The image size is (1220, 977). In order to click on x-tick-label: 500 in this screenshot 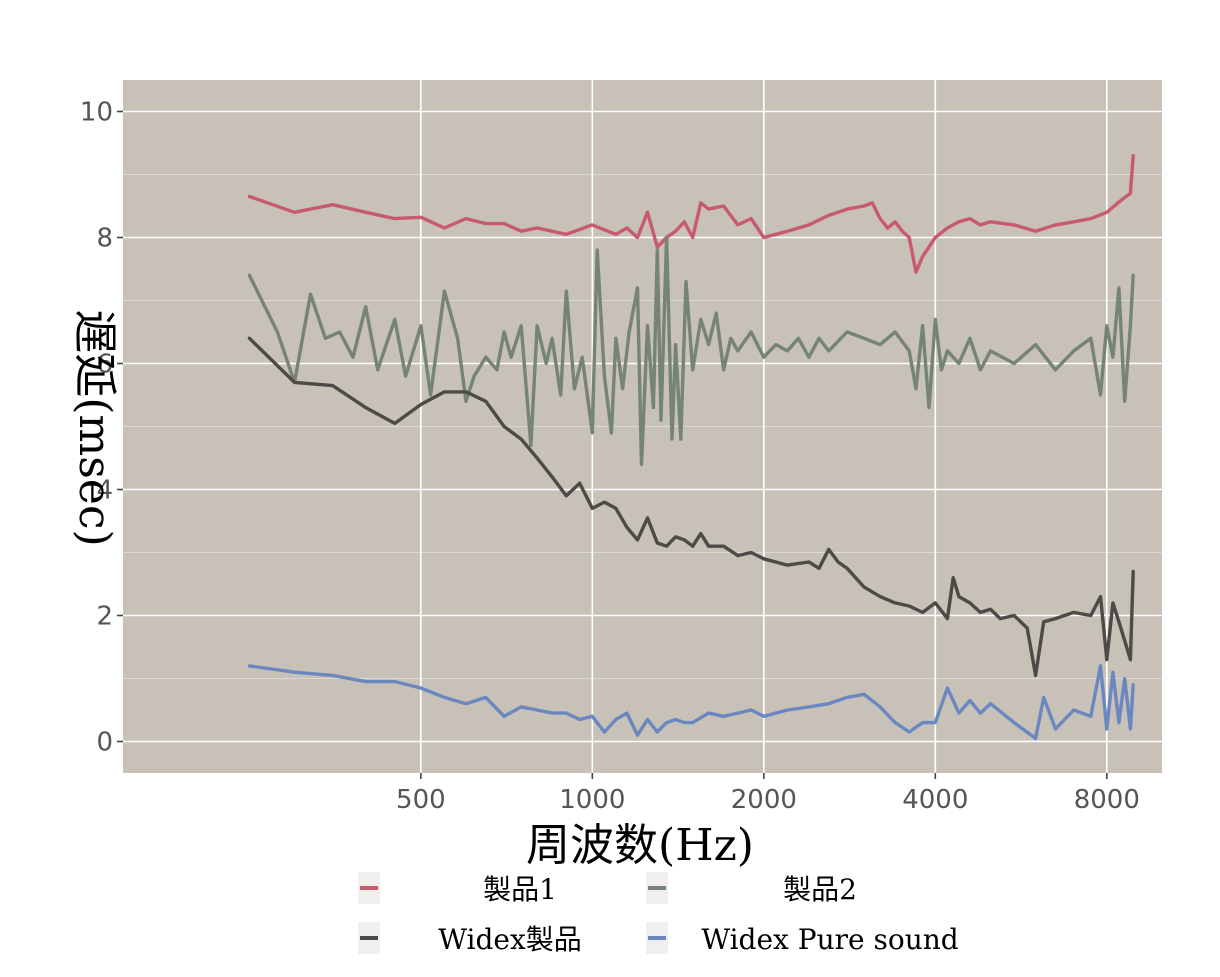, I will do `click(421, 800)`.